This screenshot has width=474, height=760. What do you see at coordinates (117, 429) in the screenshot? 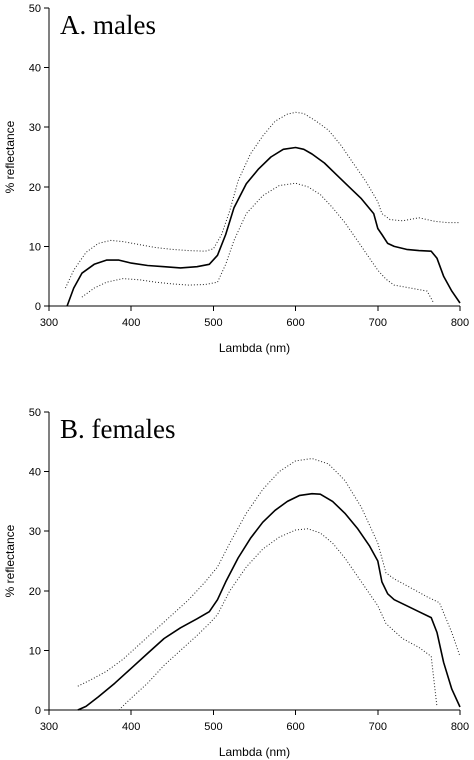
I see `panel-title: B. females` at bounding box center [117, 429].